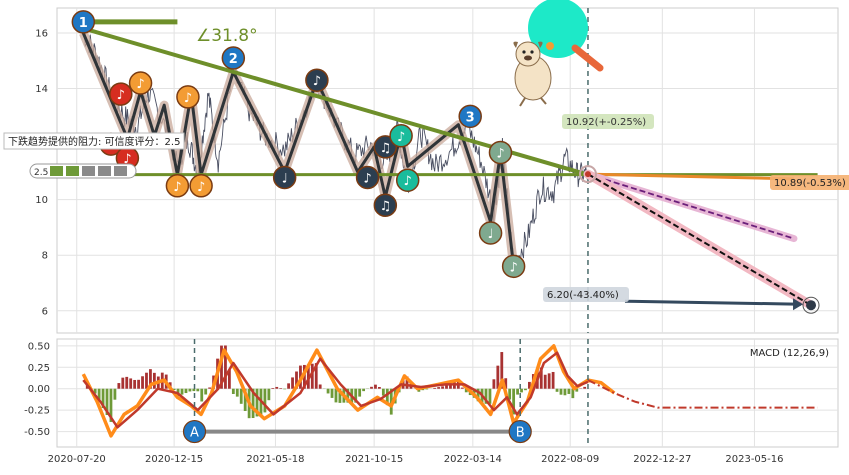  Describe the element at coordinates (583, 295) in the screenshot. I see `target-price-label-text: 6.20(-43.40%)` at that location.